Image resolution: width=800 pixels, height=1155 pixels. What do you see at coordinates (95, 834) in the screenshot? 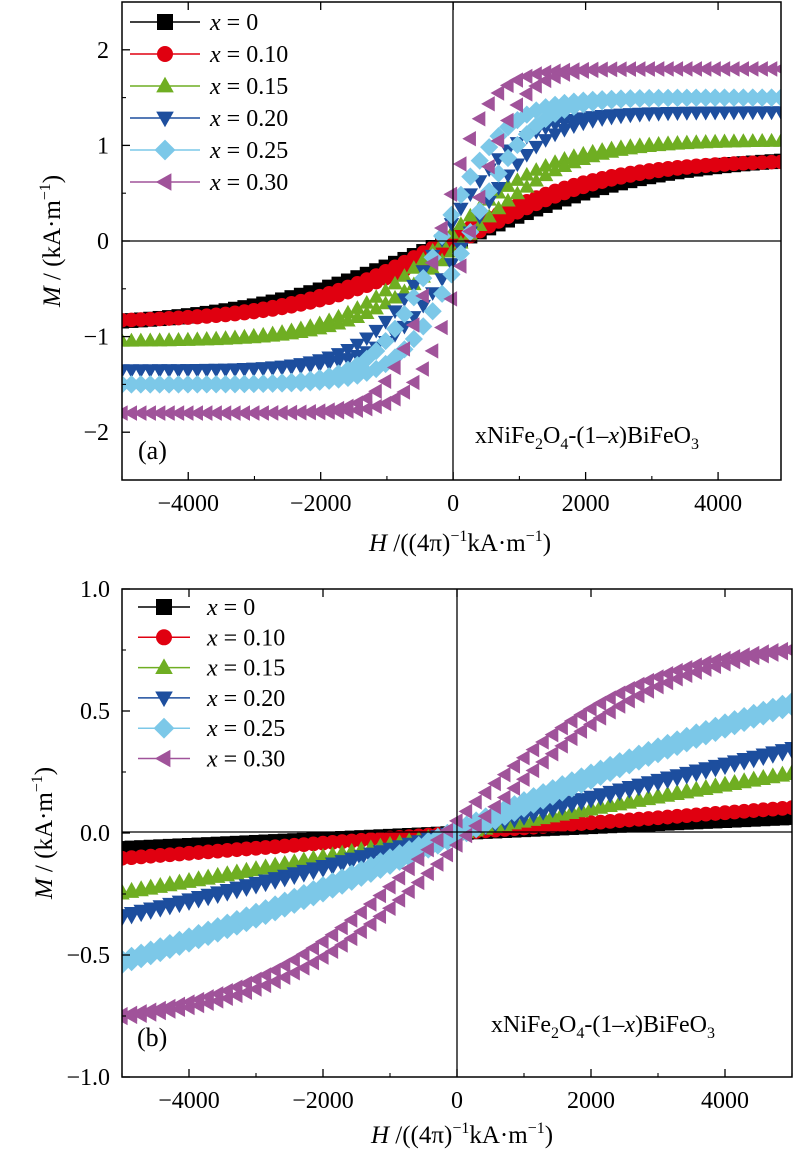
I see `panel-b-ytick-label: 0.0` at bounding box center [95, 834].